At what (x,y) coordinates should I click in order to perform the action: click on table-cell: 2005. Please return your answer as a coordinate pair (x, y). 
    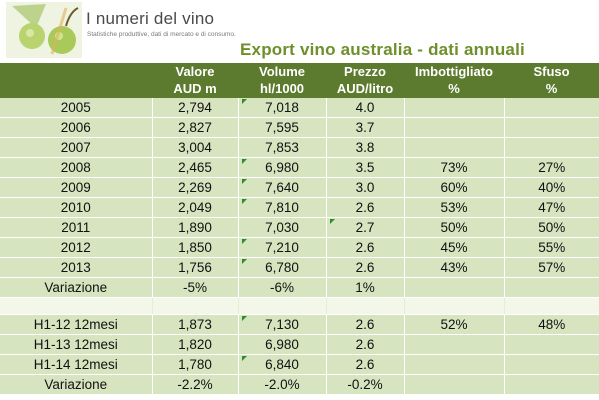
    Looking at the image, I should click on (76, 108).